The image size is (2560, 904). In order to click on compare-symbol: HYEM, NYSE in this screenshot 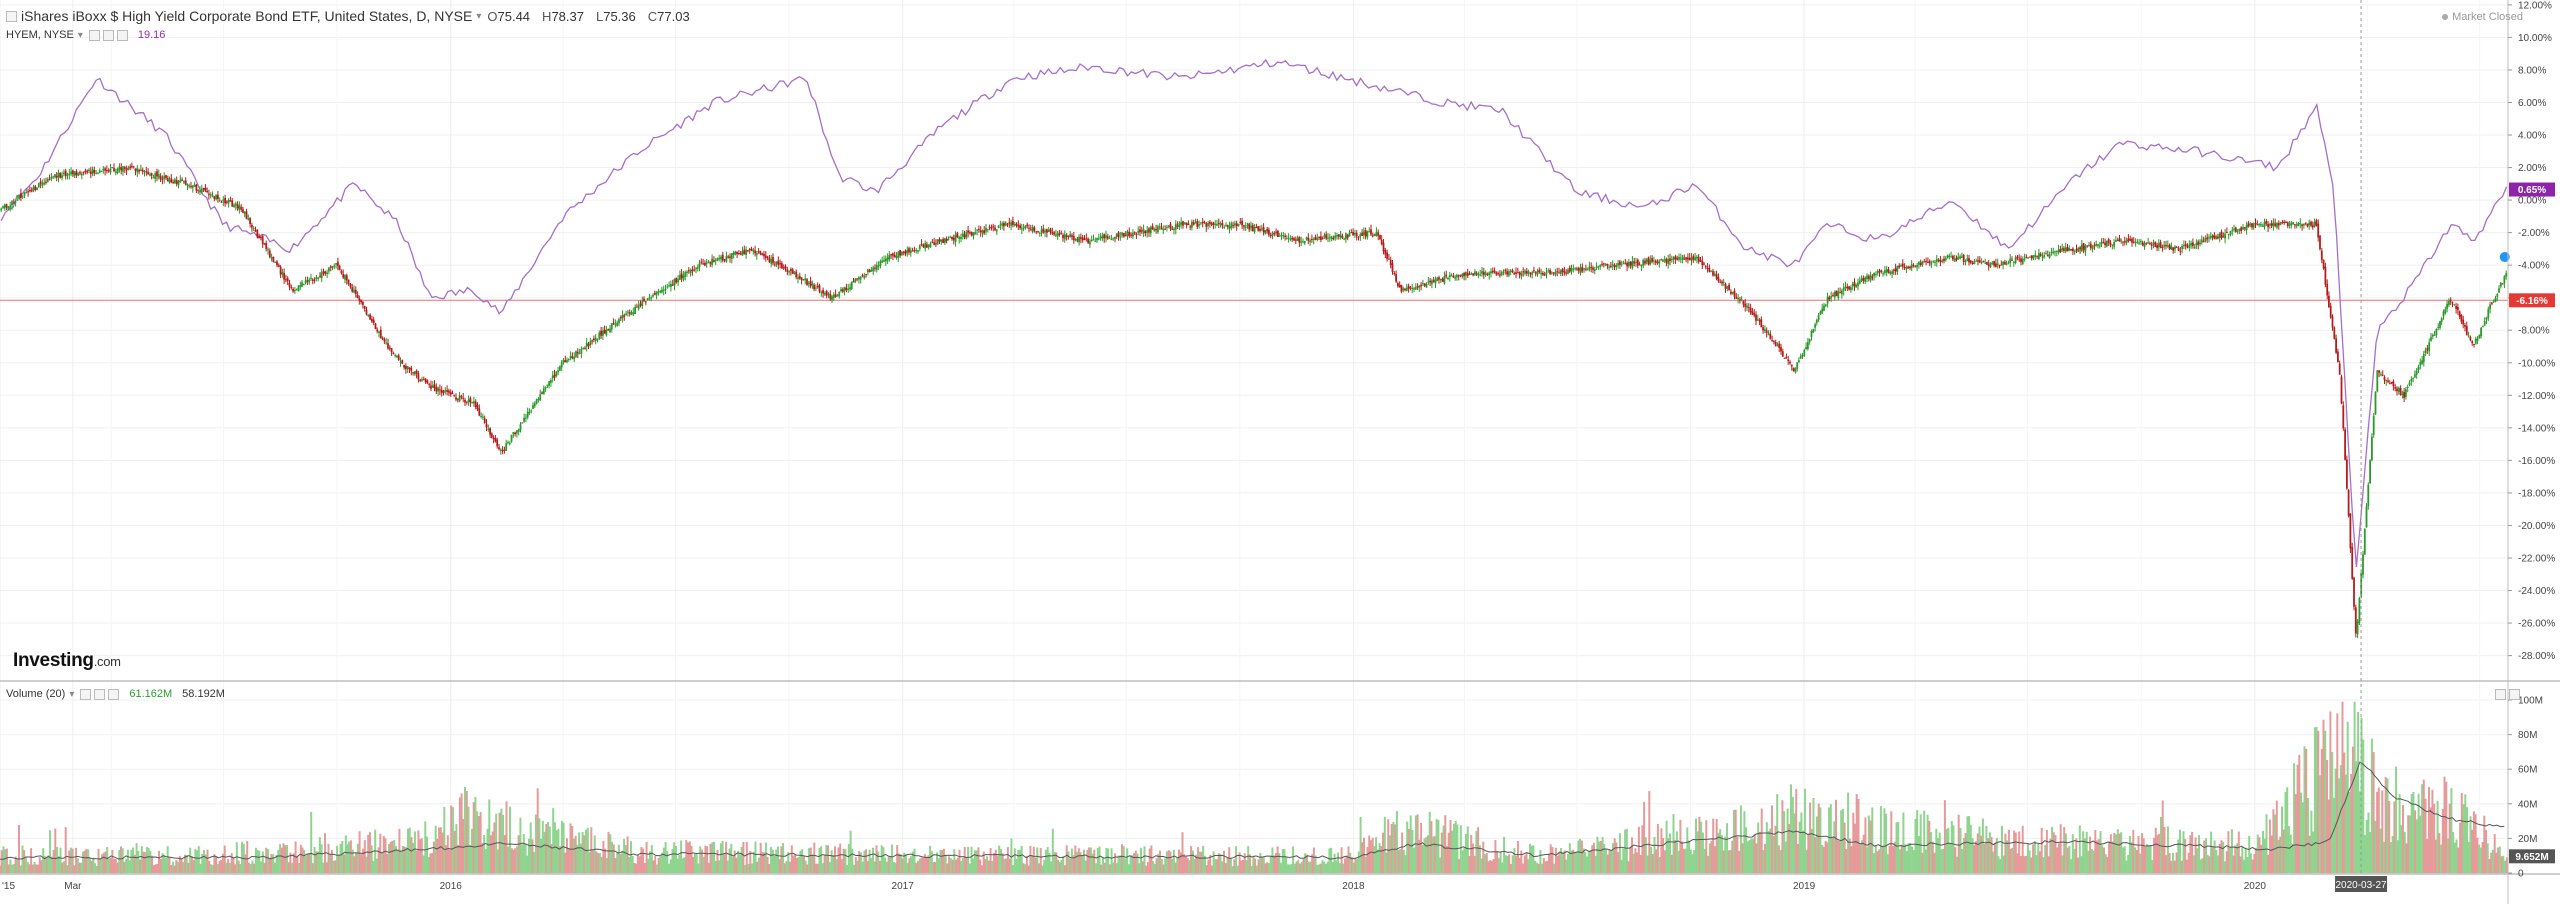, I will do `click(40, 35)`.